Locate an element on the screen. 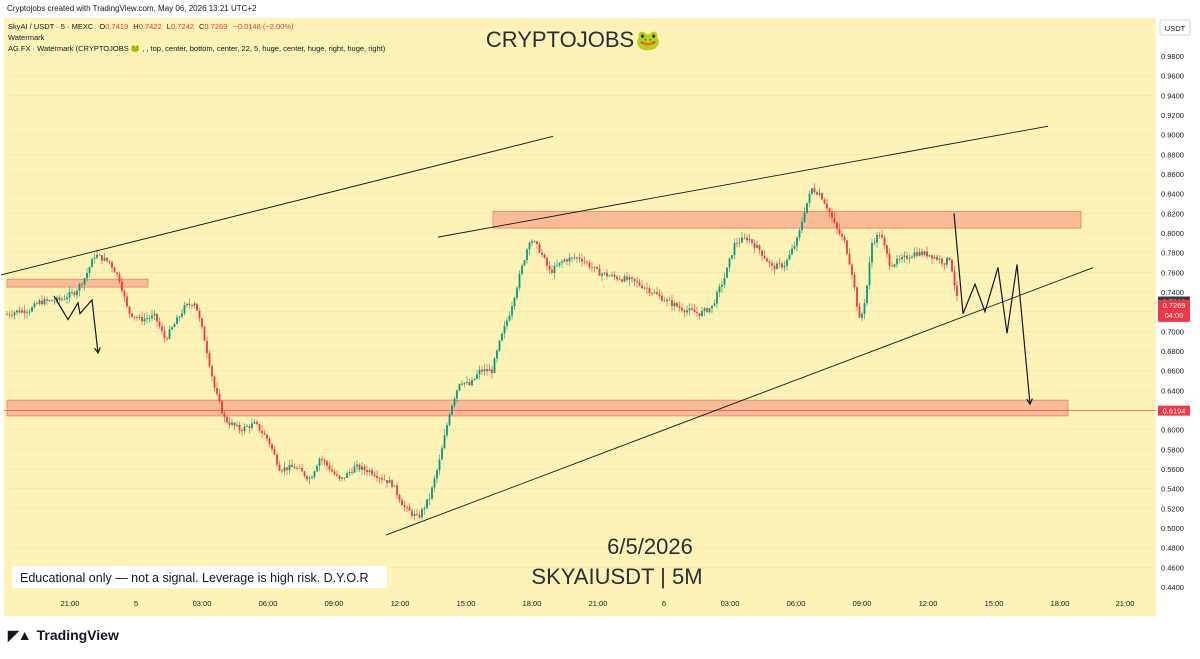 Image resolution: width=1200 pixels, height=659 pixels. time-tick-label: 03:00 is located at coordinates (202, 603).